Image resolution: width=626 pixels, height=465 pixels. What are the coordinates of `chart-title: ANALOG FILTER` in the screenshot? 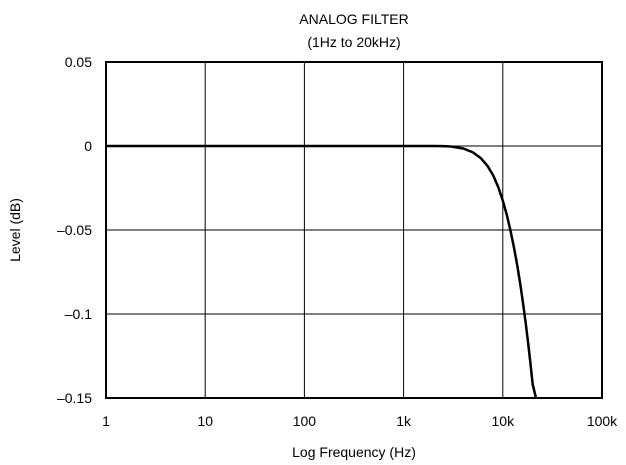 It's located at (353, 19).